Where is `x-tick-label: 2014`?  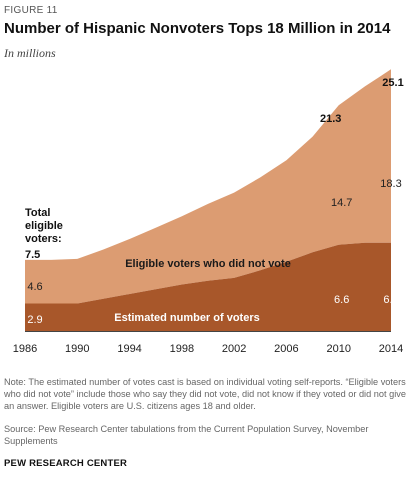
x-tick-label: 2014 is located at coordinates (391, 349).